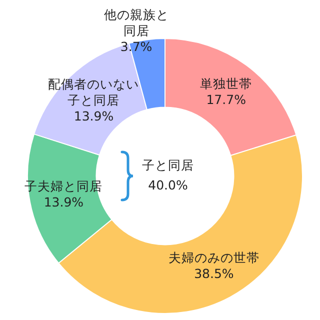 The width and height of the screenshot is (320, 320). What do you see at coordinates (226, 84) in the screenshot?
I see `slice-label: 単独世帯` at bounding box center [226, 84].